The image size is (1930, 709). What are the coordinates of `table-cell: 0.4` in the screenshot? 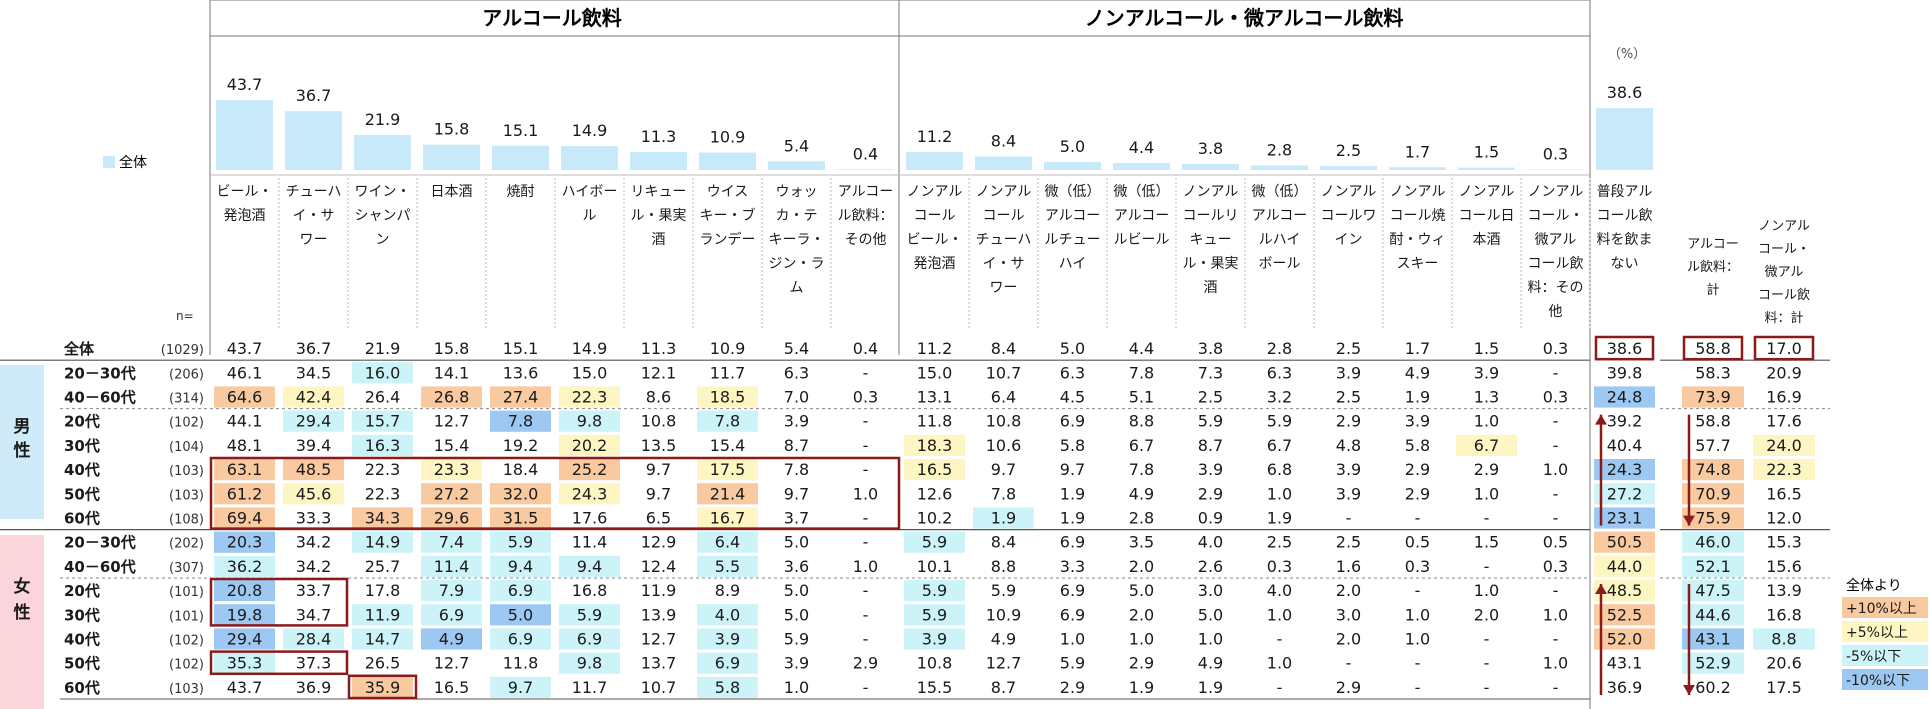 It's located at (865, 348).